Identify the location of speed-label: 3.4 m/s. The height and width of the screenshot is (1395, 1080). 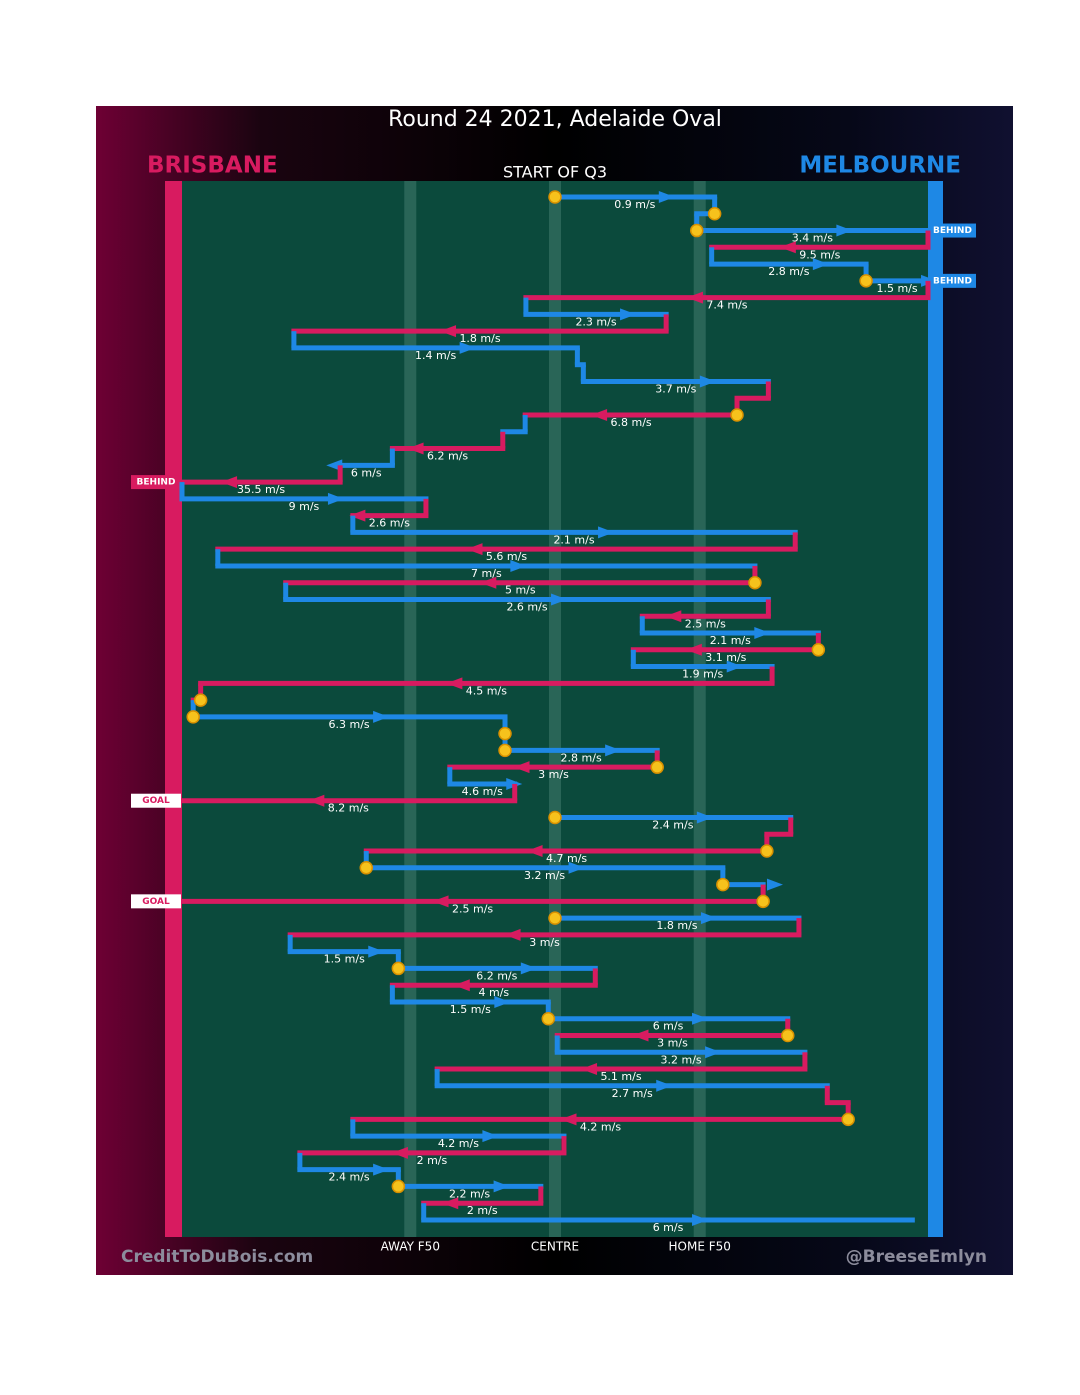
(812, 238).